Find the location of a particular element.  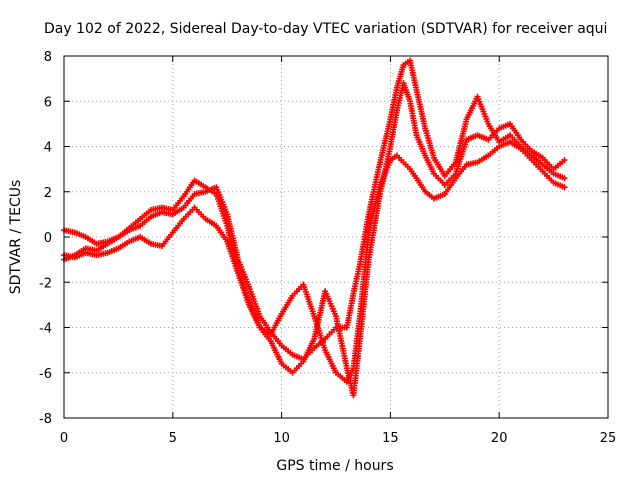

y-tick-label: -6 is located at coordinates (45, 374).